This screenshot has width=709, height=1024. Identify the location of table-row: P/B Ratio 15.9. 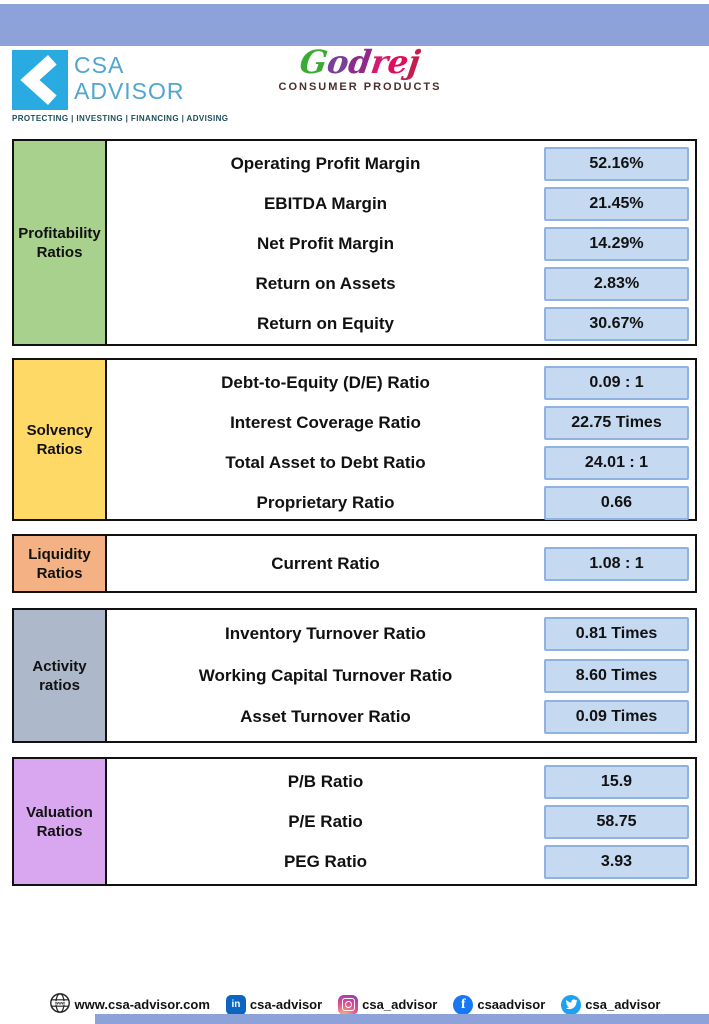
(401, 782).